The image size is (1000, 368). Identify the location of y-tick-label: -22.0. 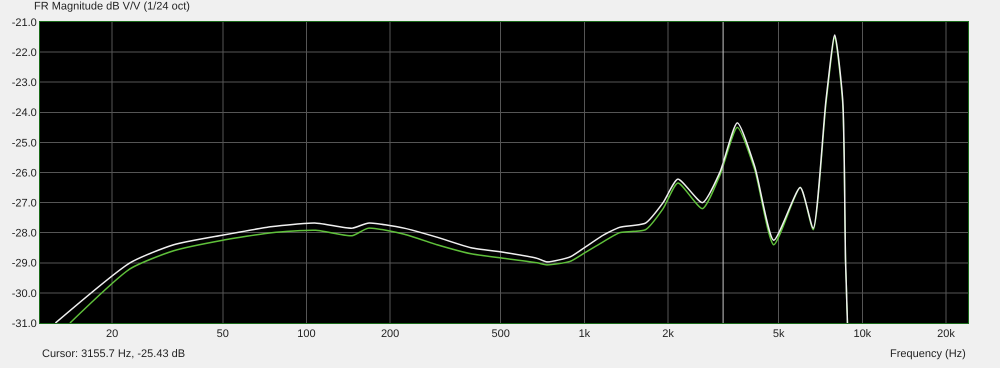
(24, 52).